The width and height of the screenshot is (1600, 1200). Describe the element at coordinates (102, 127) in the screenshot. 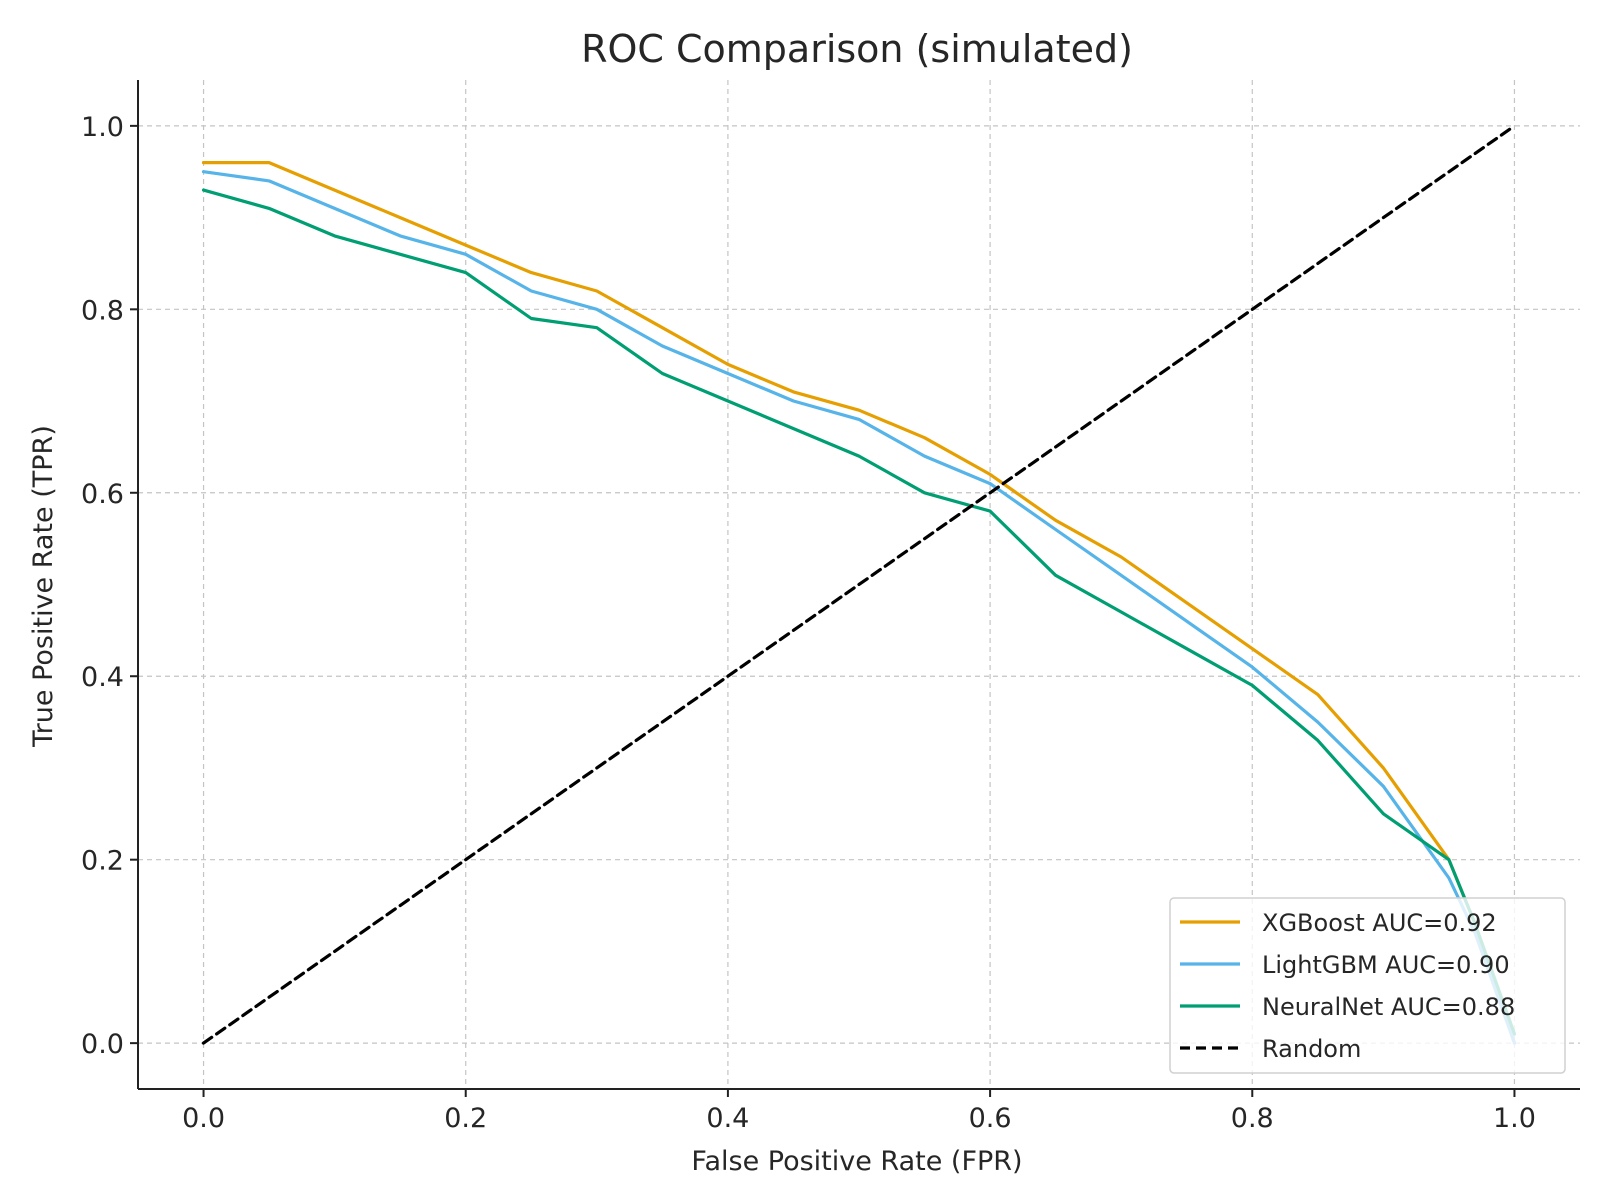

I see `y-tick-label-5: 1.0` at that location.